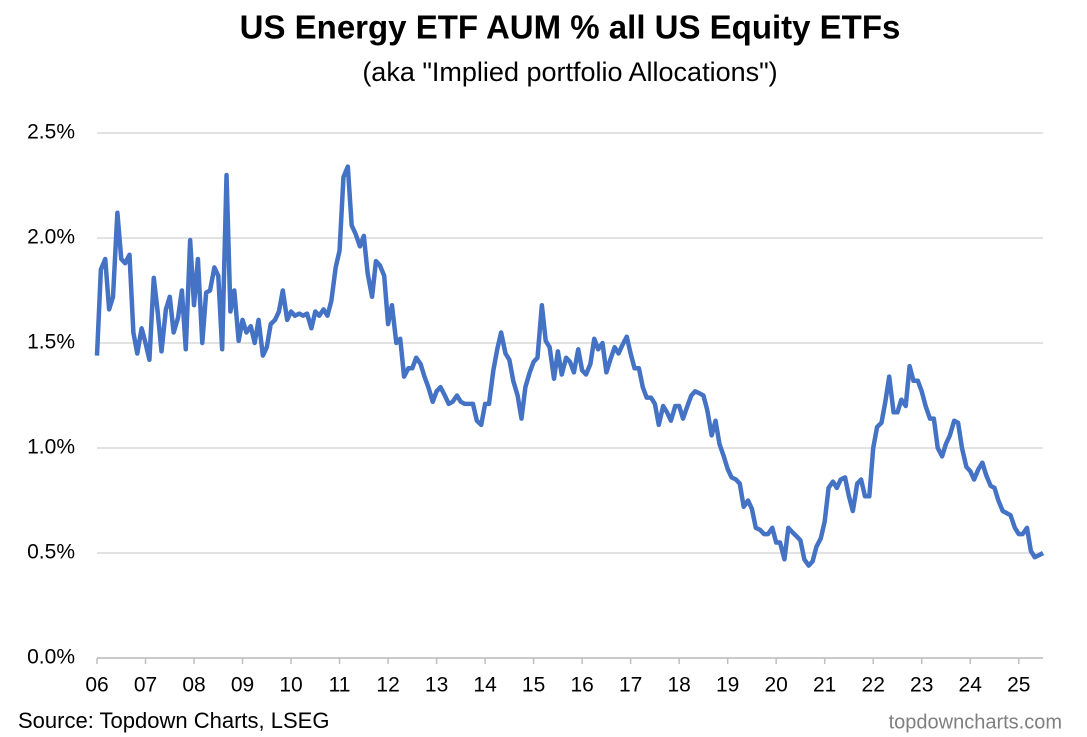 The image size is (1087, 737). What do you see at coordinates (51, 552) in the screenshot?
I see `y-tick-label: 0.5%` at bounding box center [51, 552].